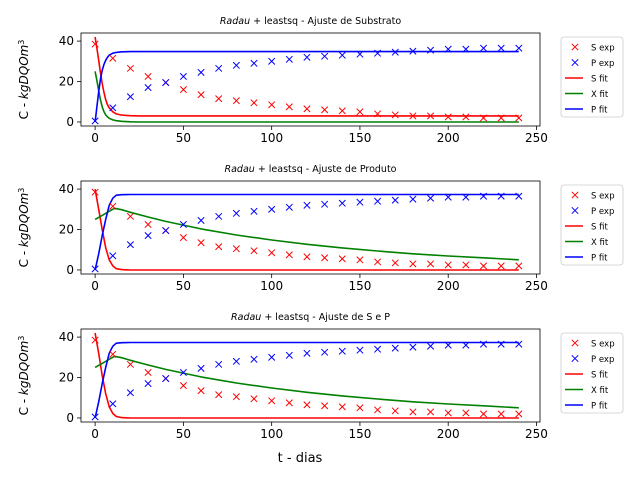  Describe the element at coordinates (600, 95) in the screenshot. I see `legend-label: X fit` at that location.